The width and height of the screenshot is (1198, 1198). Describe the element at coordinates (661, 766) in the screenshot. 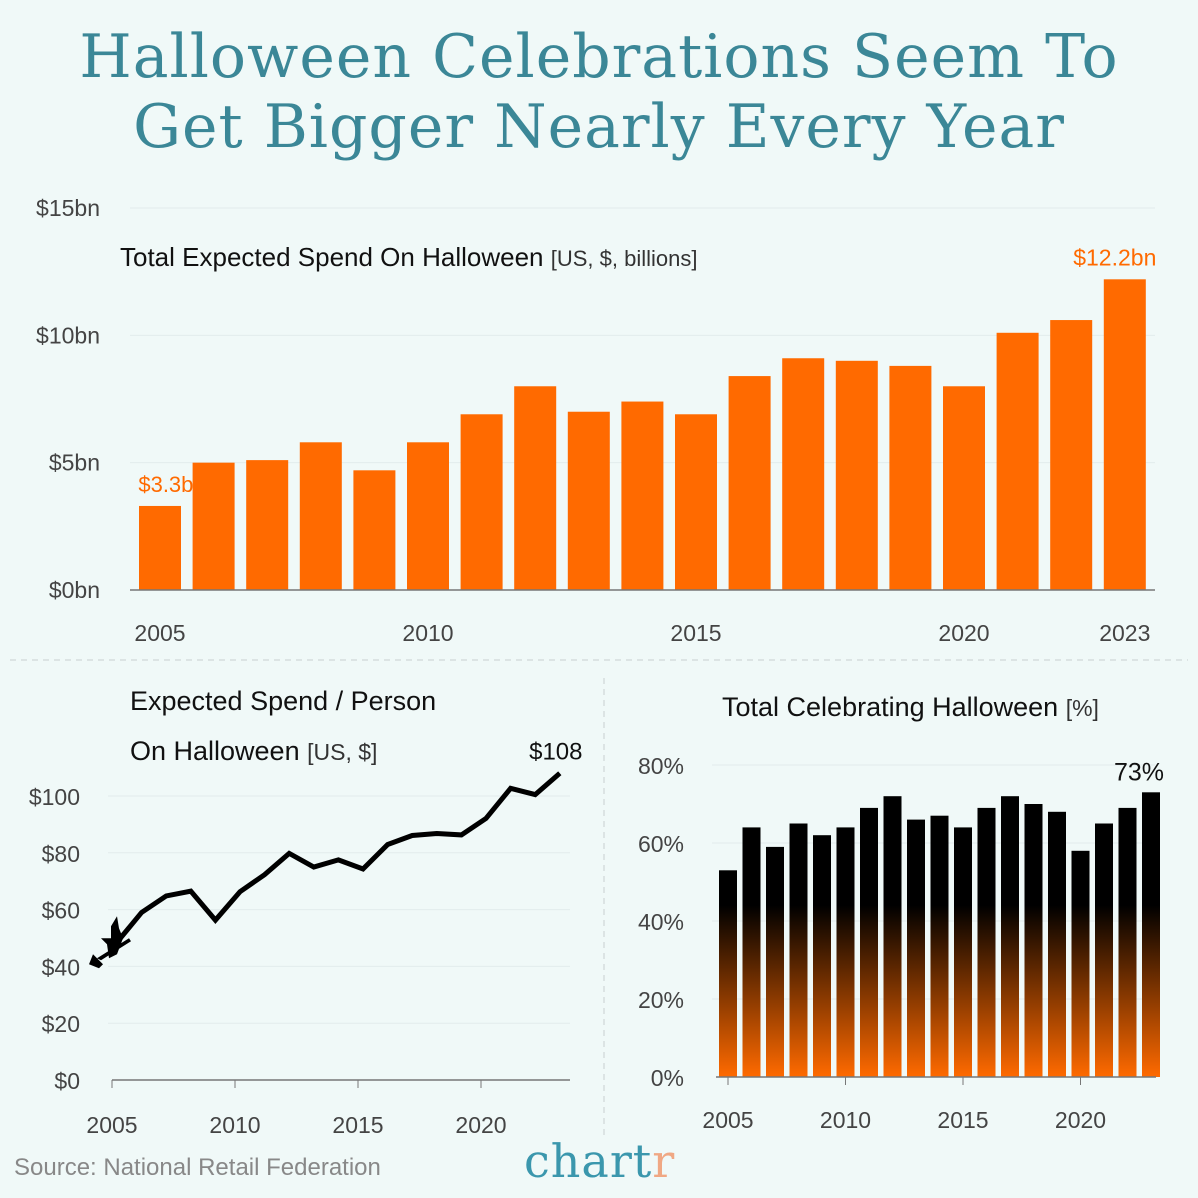

I see `y-tick-label: 80%` at that location.